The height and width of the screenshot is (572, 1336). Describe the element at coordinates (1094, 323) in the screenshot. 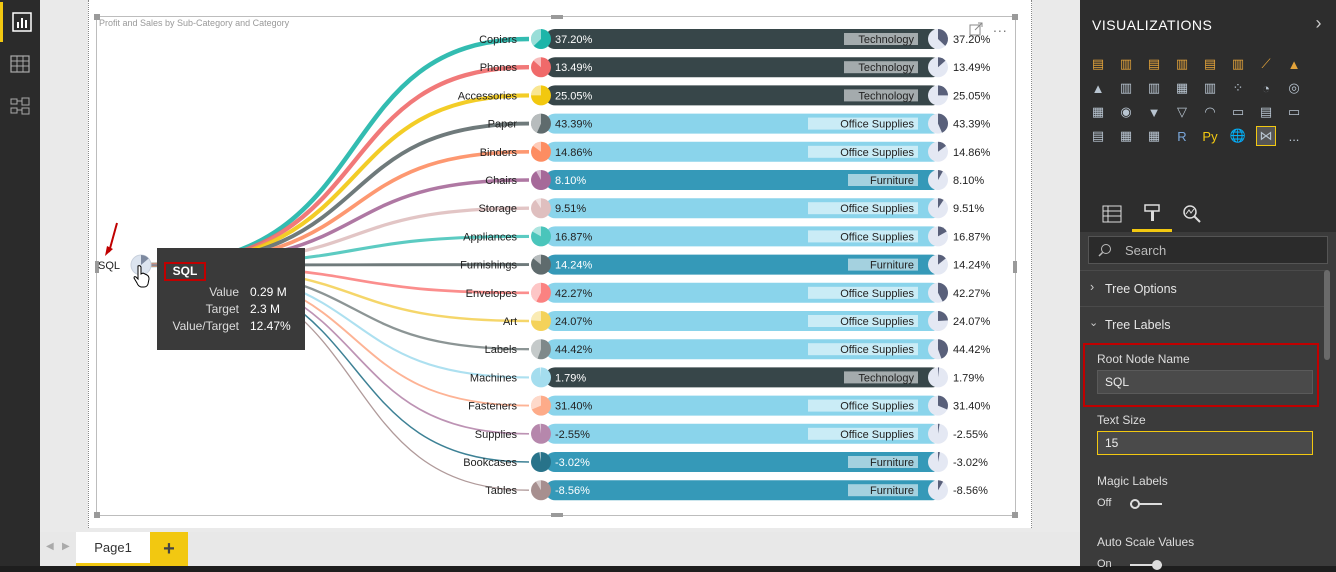

I see `chevron-down-icon: ⌄` at that location.